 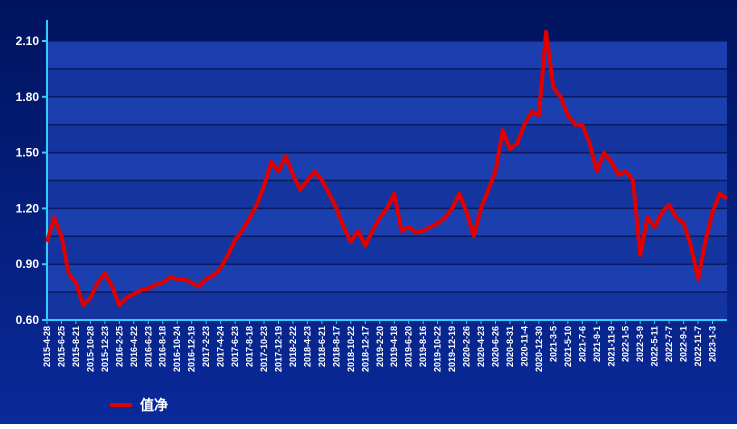 I want to click on x-tick-label: 2023-1-3, so click(x=713, y=344).